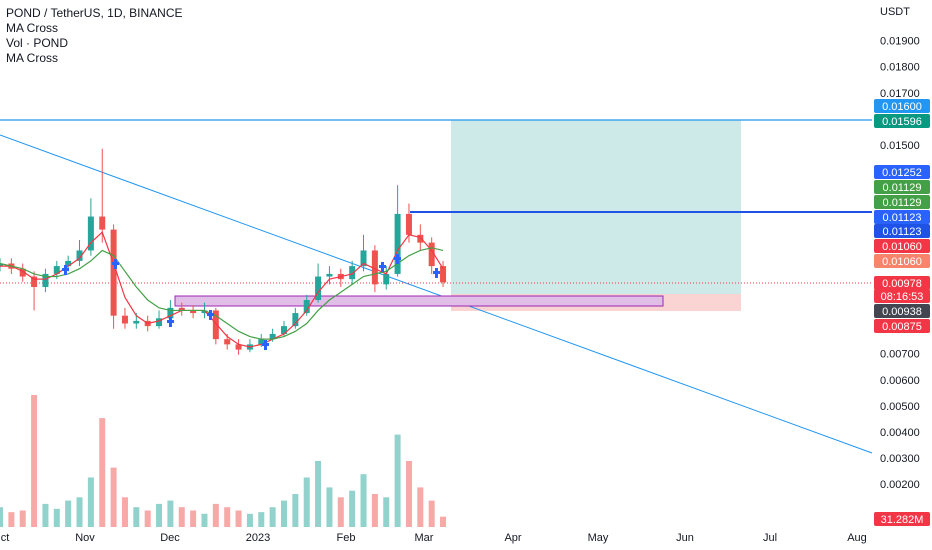 This screenshot has width=932, height=550. I want to click on price-tag-label: 0.00978, so click(902, 284).